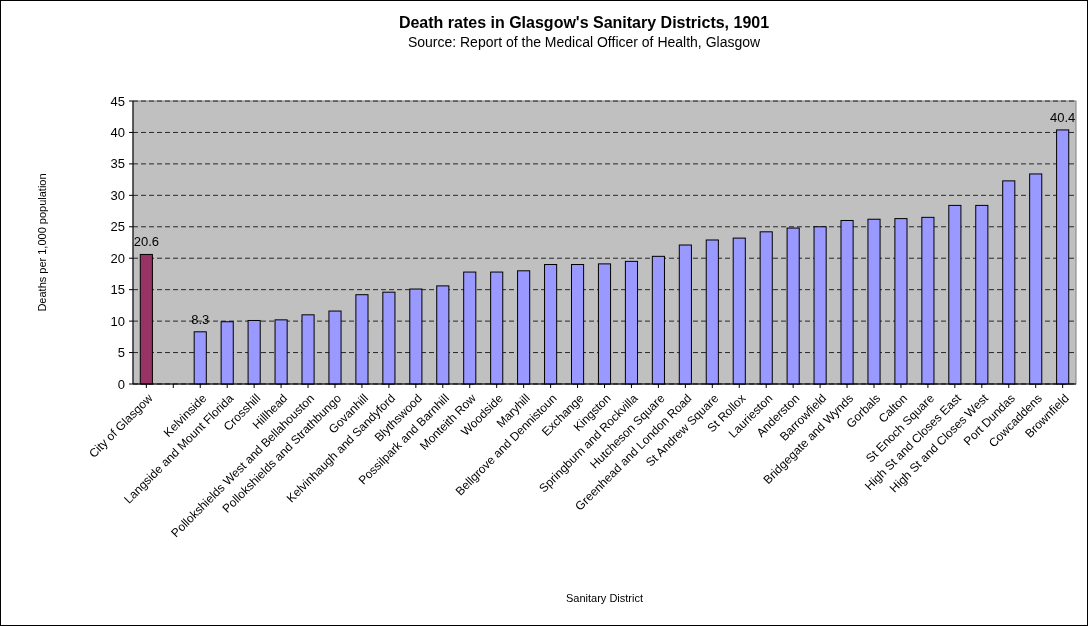 This screenshot has width=1088, height=626. I want to click on data-label: 40.4, so click(1063, 117).